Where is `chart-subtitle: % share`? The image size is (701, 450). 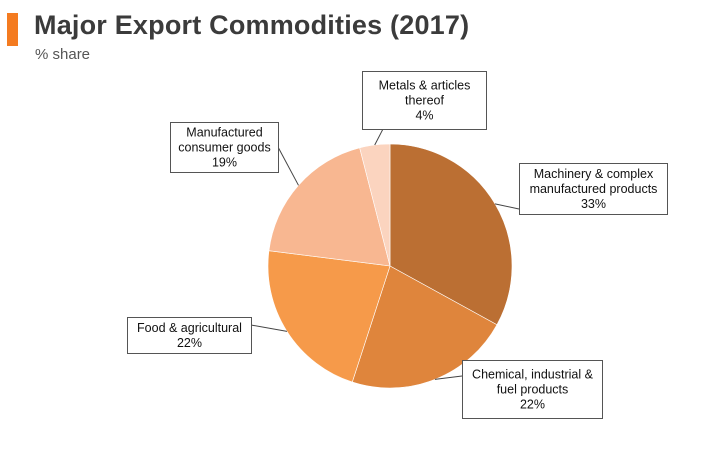 chart-subtitle: % share is located at coordinates (63, 54).